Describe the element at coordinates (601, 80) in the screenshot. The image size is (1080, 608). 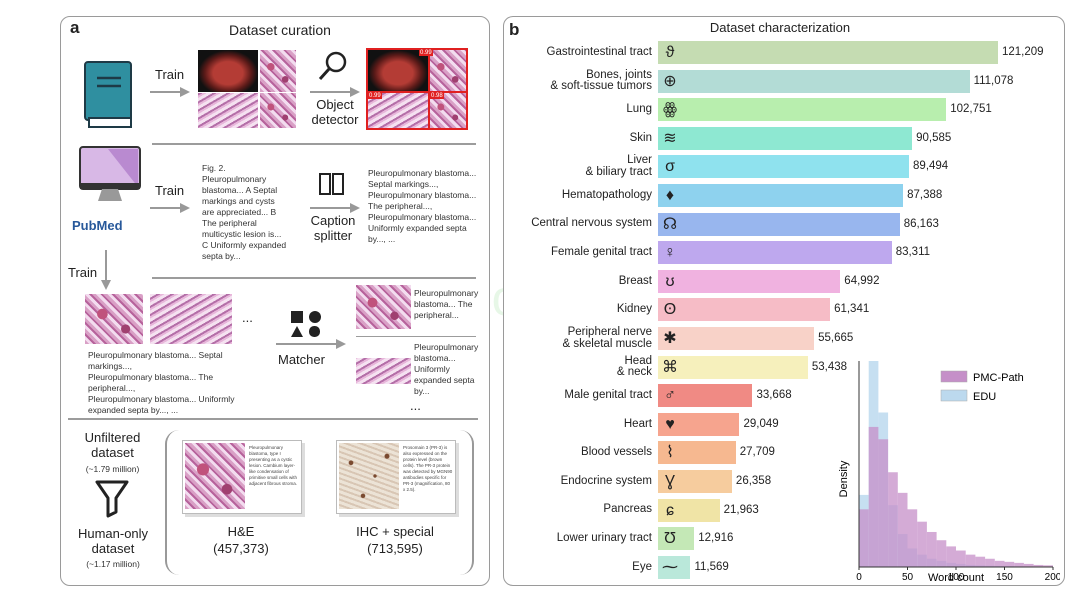
I see `category-label: Bones, joints & soft-tissue tumors` at that location.